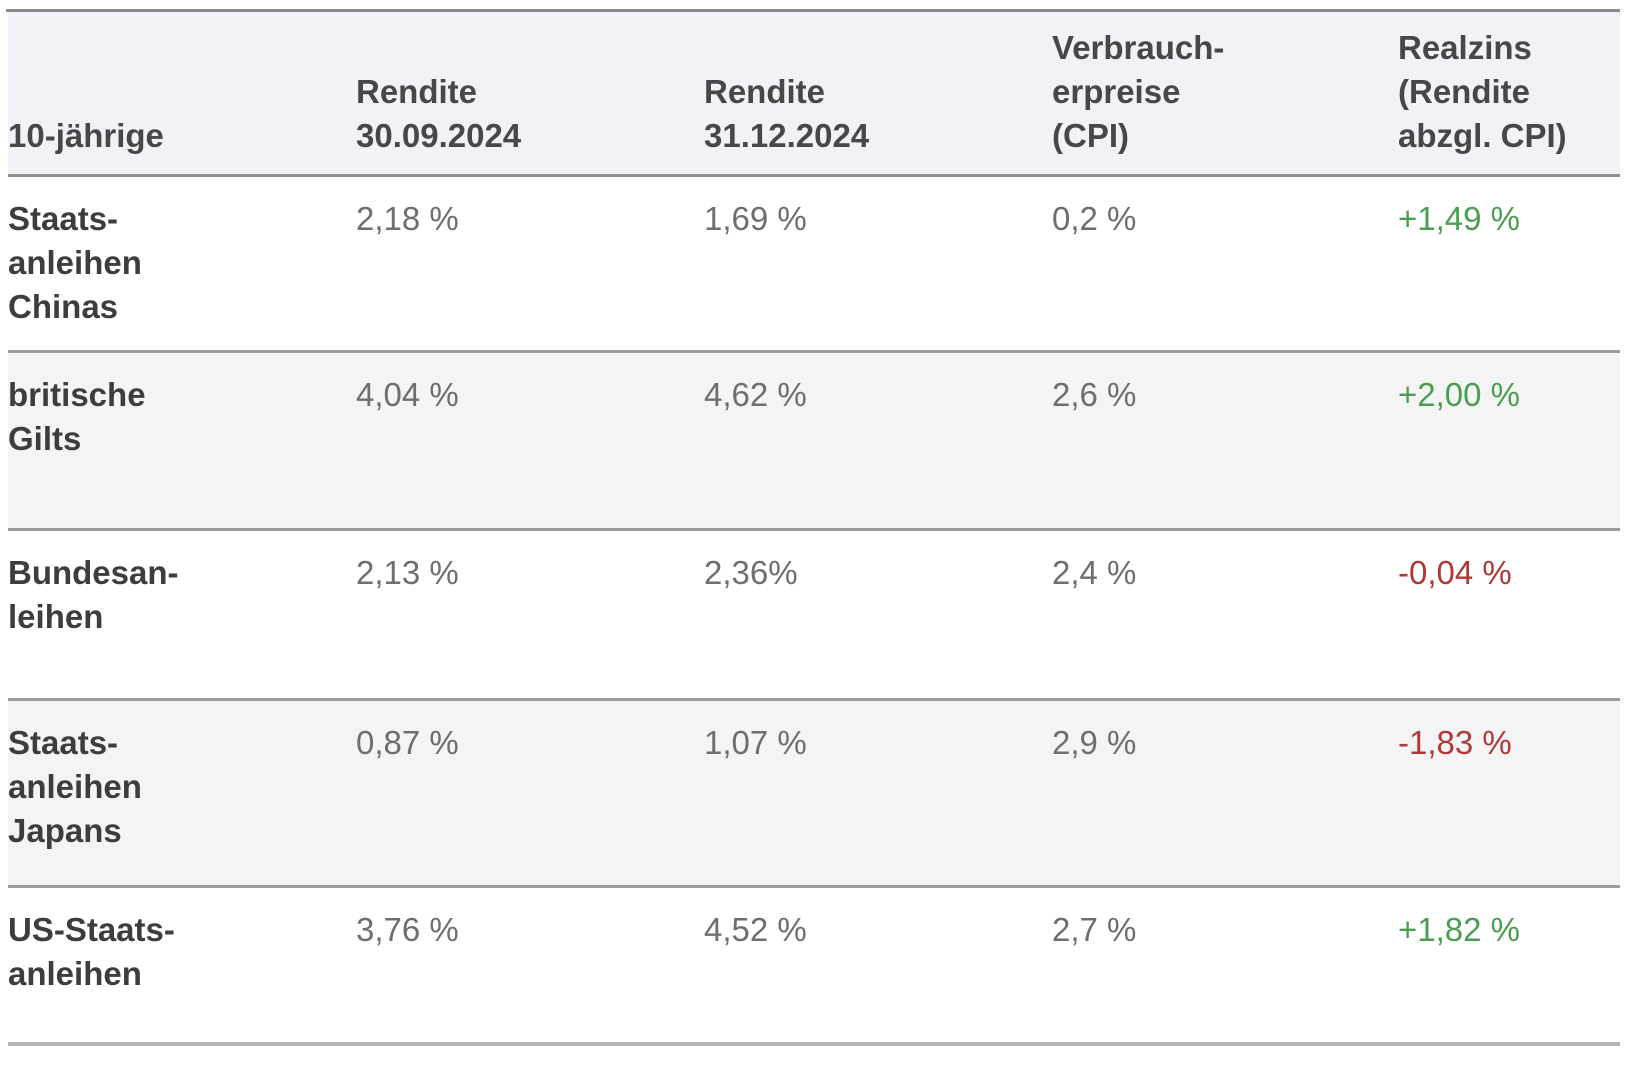 The height and width of the screenshot is (1080, 1626). Describe the element at coordinates (75, 262) in the screenshot. I see `row-label: Staats- anleihen Chinas` at that location.